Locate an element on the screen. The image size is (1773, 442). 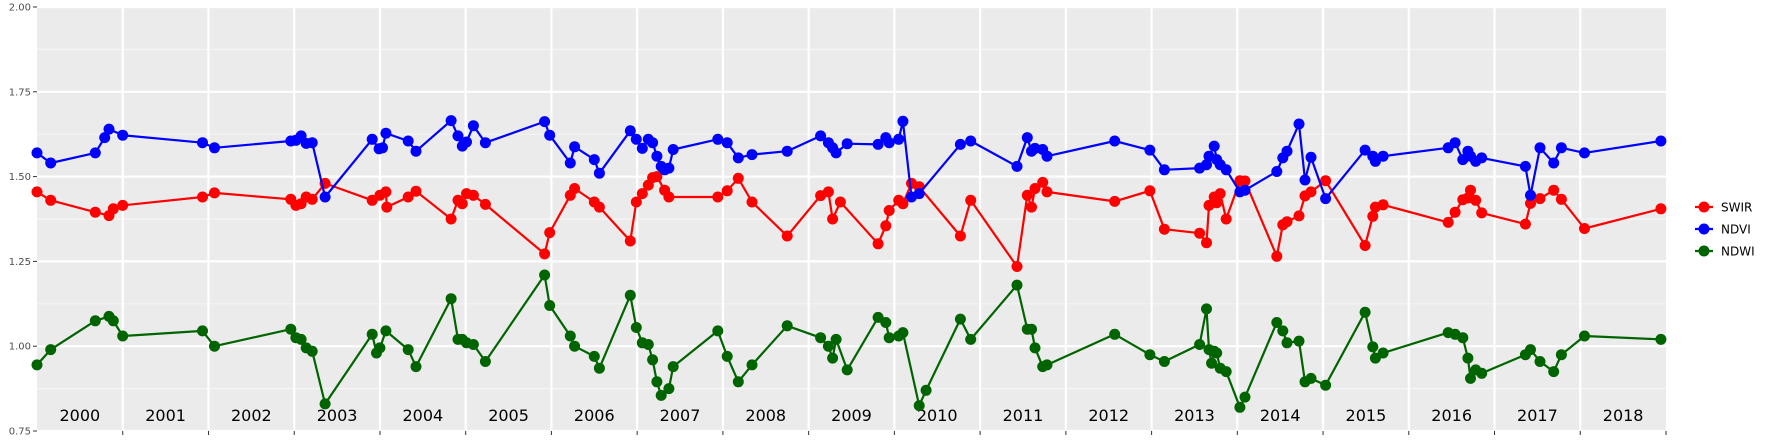
y-tick-label: 1.25 is located at coordinates (20, 262).